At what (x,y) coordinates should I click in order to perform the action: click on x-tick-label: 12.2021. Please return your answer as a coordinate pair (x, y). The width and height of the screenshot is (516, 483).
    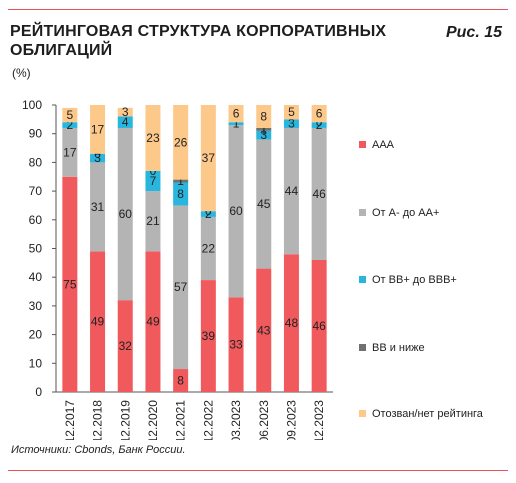
    Looking at the image, I should click on (181, 420).